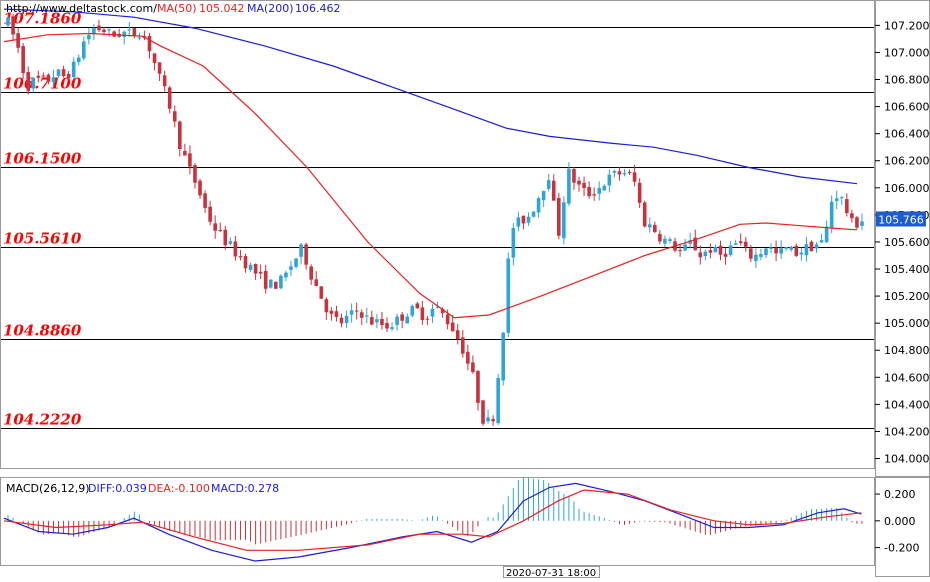 The width and height of the screenshot is (930, 582). I want to click on price-tick-label: 106.600, so click(907, 107).